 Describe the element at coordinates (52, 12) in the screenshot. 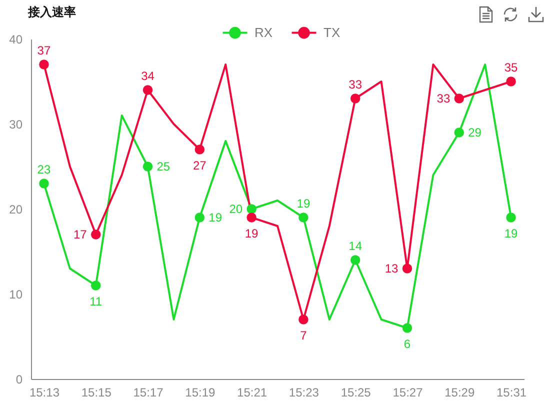

I see `chart-title: 接入速率` at that location.